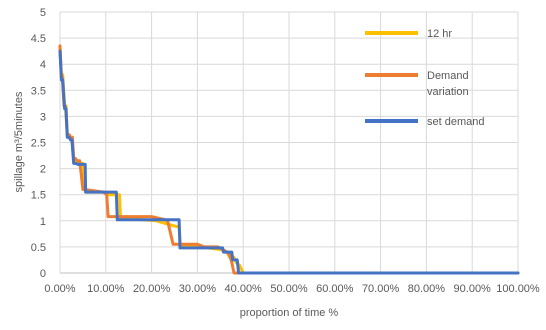 The width and height of the screenshot is (546, 330). Describe the element at coordinates (59, 289) in the screenshot. I see `x-tick-label: 0.00%` at that location.